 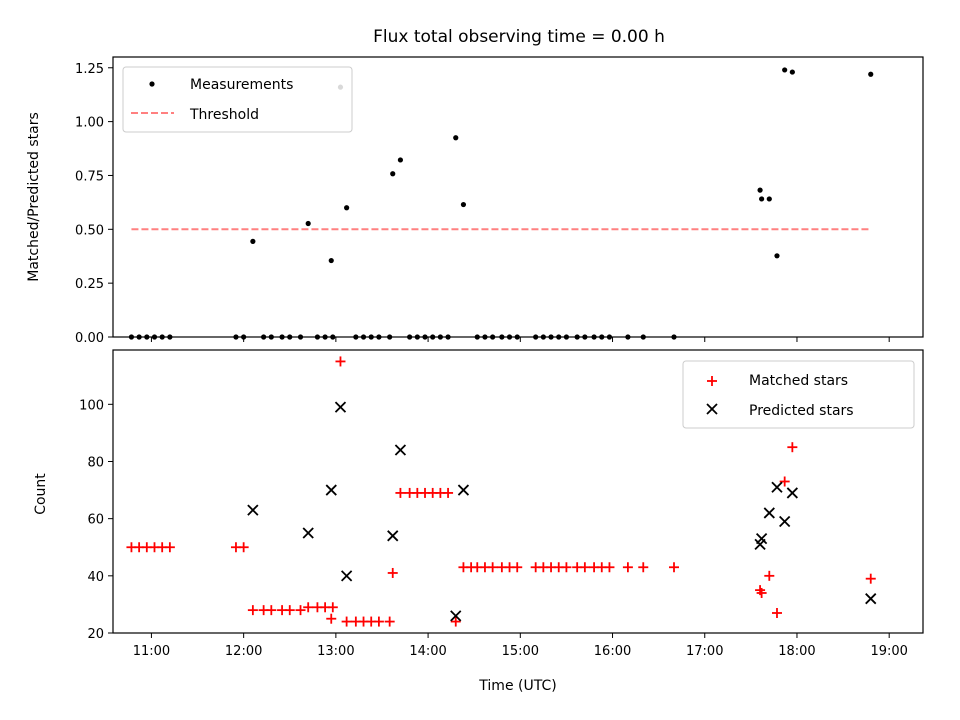 What do you see at coordinates (89, 69) in the screenshot?
I see `top-y-tick-label: 1.25` at bounding box center [89, 69].